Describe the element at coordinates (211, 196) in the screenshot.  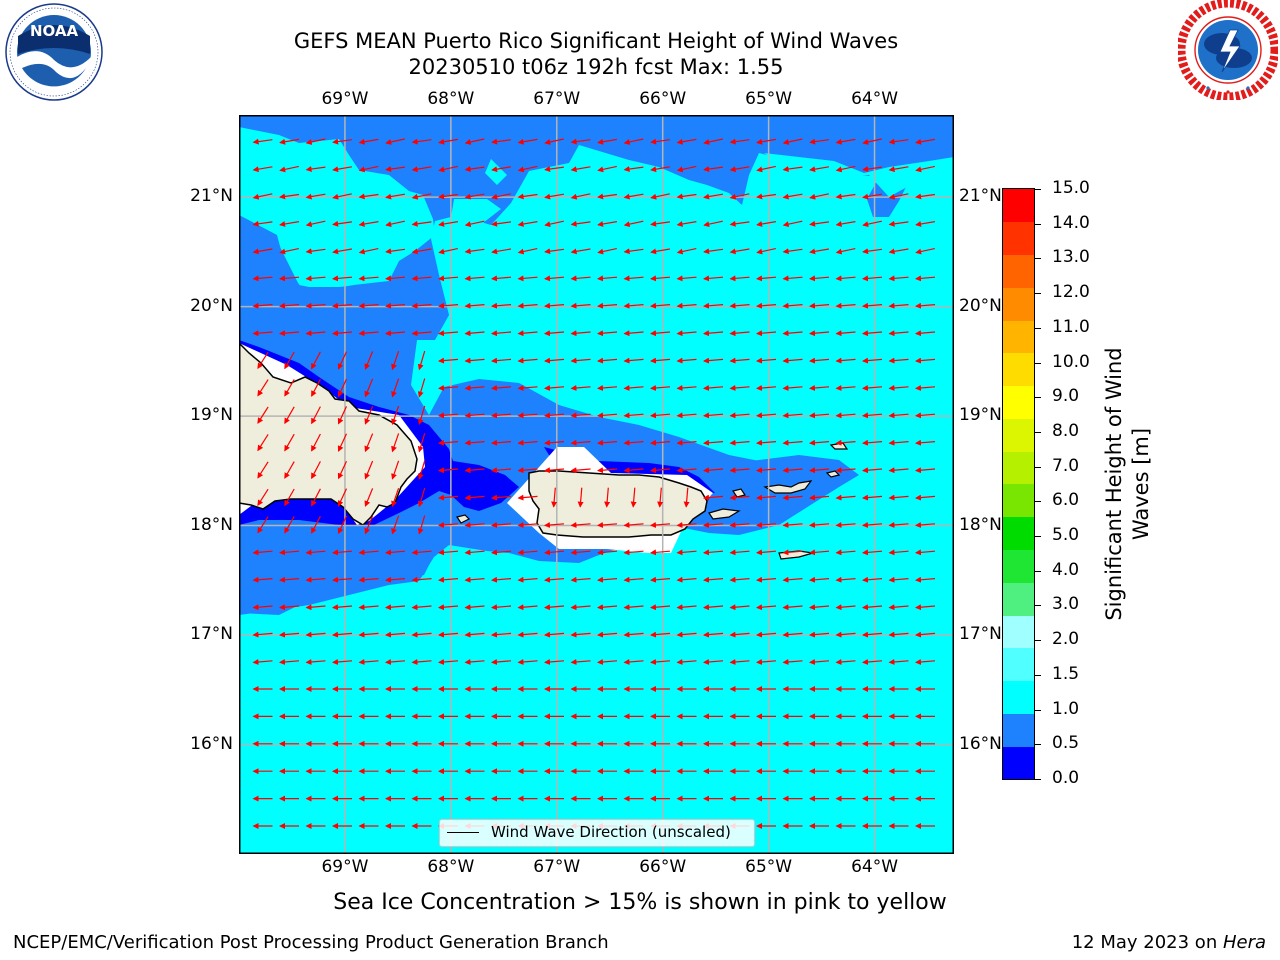
I see `latitude-label: 21°N` at that location.